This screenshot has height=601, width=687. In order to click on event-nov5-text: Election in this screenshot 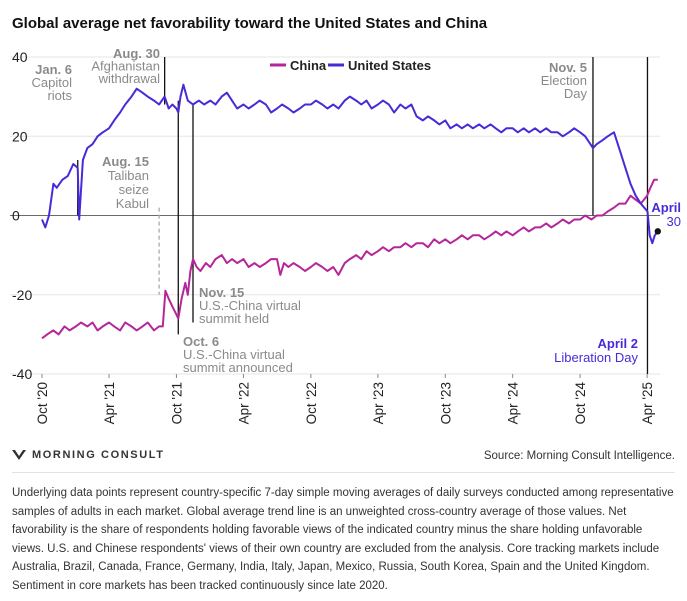, I will do `click(564, 80)`.